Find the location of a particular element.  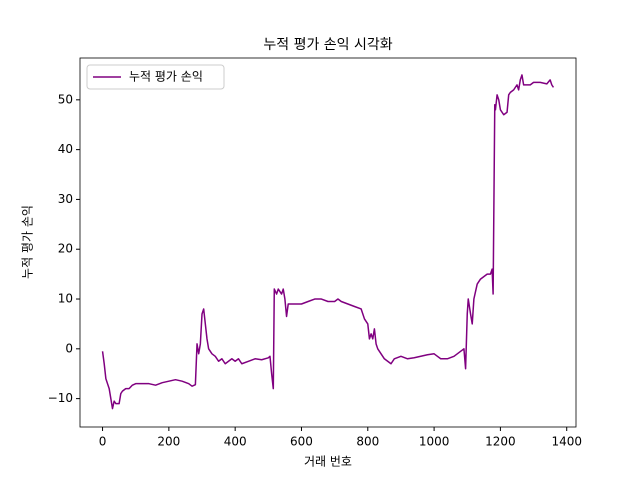

x-tick-label: 800 is located at coordinates (367, 442).